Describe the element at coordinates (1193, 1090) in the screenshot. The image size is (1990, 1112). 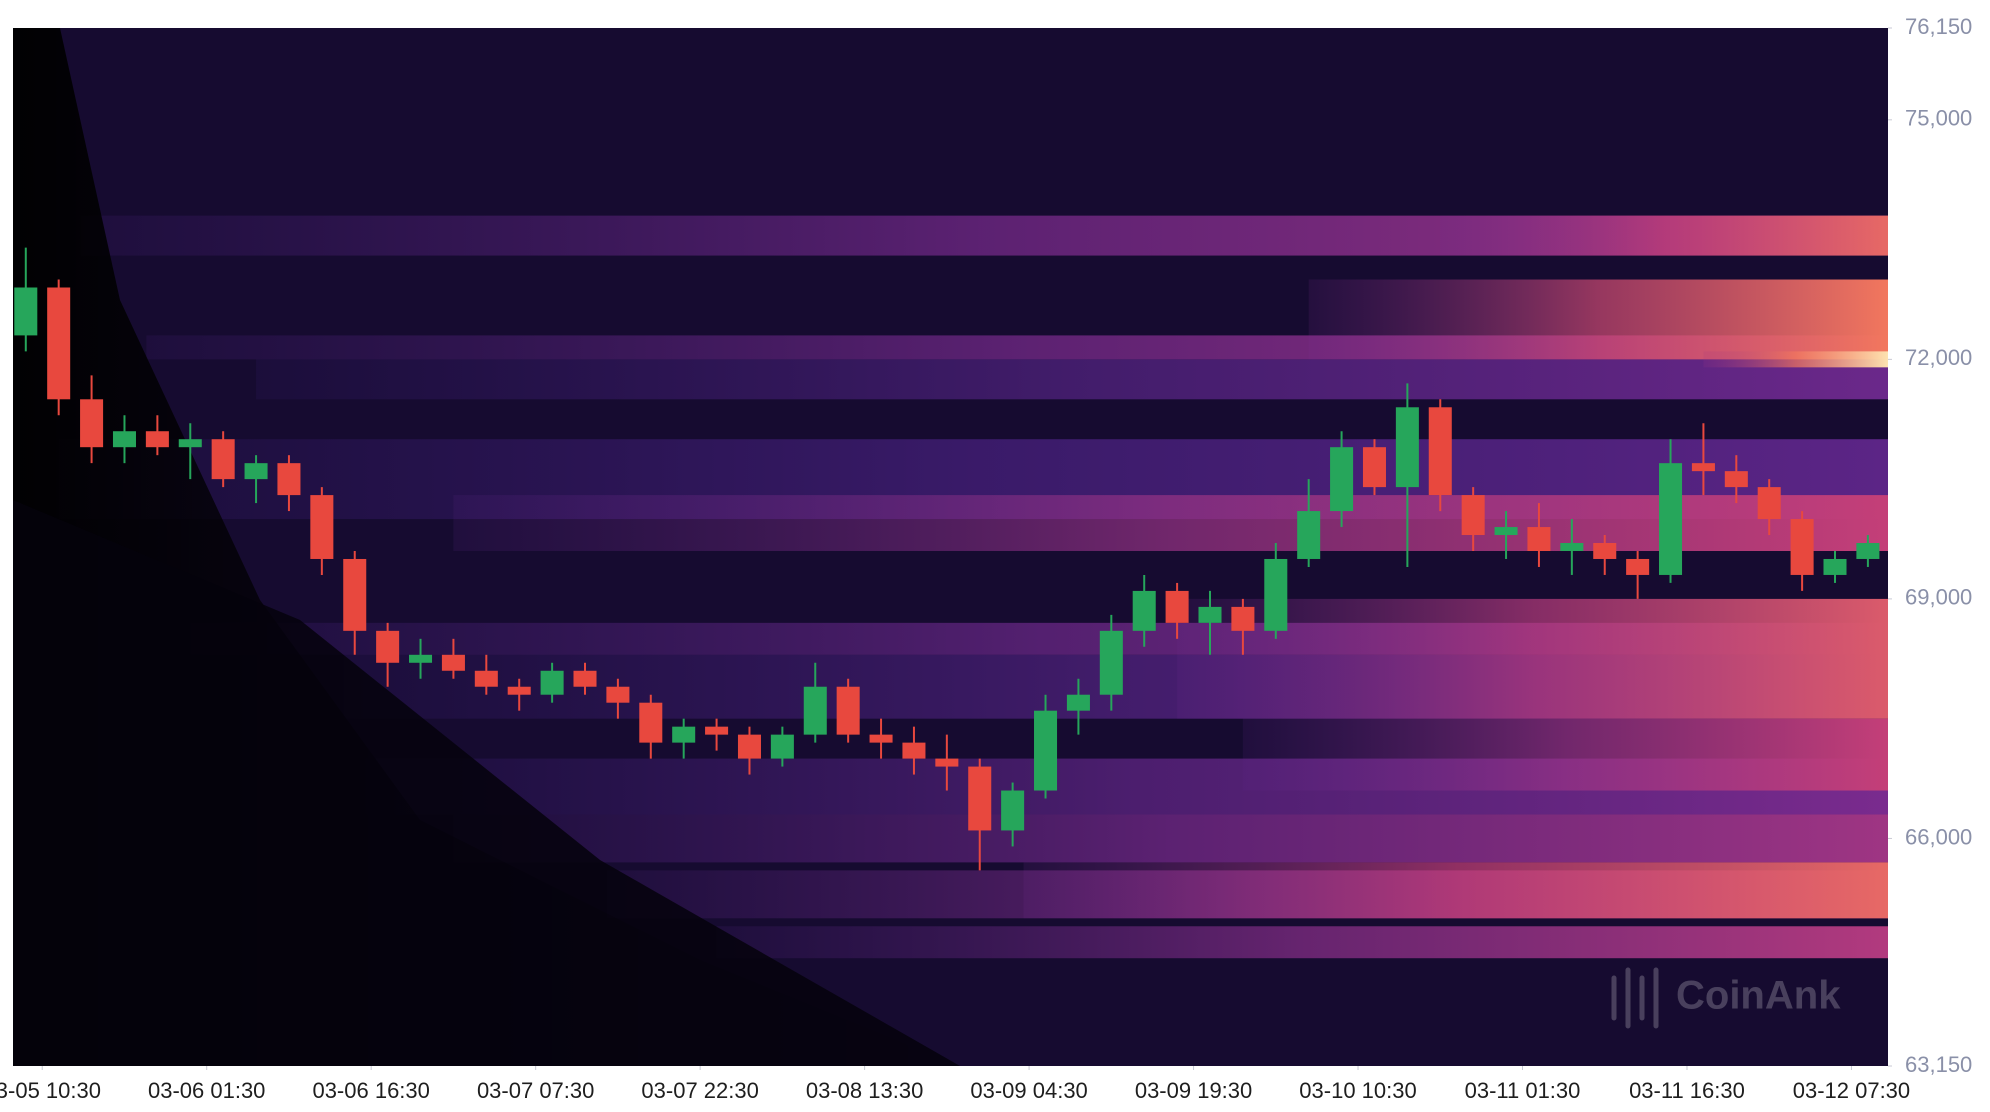
I see `x-tick-label: 03-09 19:30` at that location.